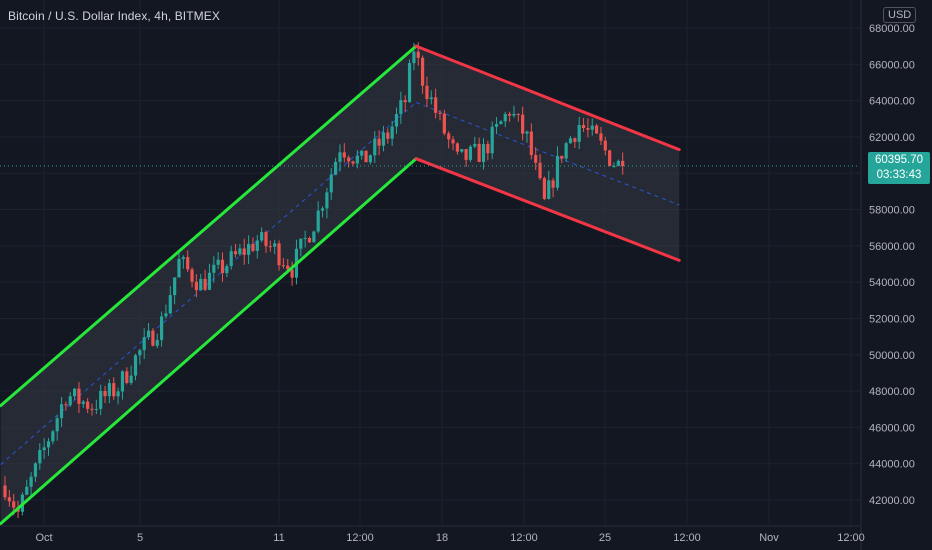 This screenshot has height=550, width=932. I want to click on y-tick-label: 54000.00, so click(892, 283).